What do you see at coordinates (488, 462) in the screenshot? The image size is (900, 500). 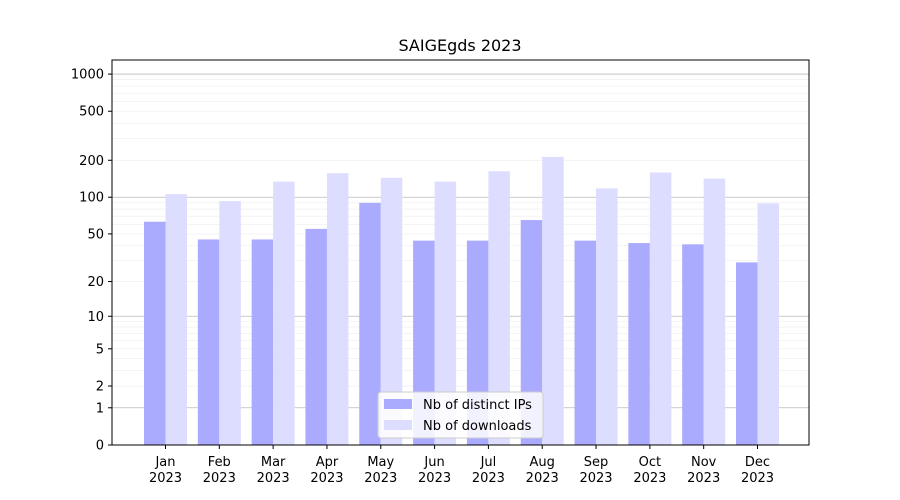 I see `x-tick-label-month: Jul` at bounding box center [488, 462].